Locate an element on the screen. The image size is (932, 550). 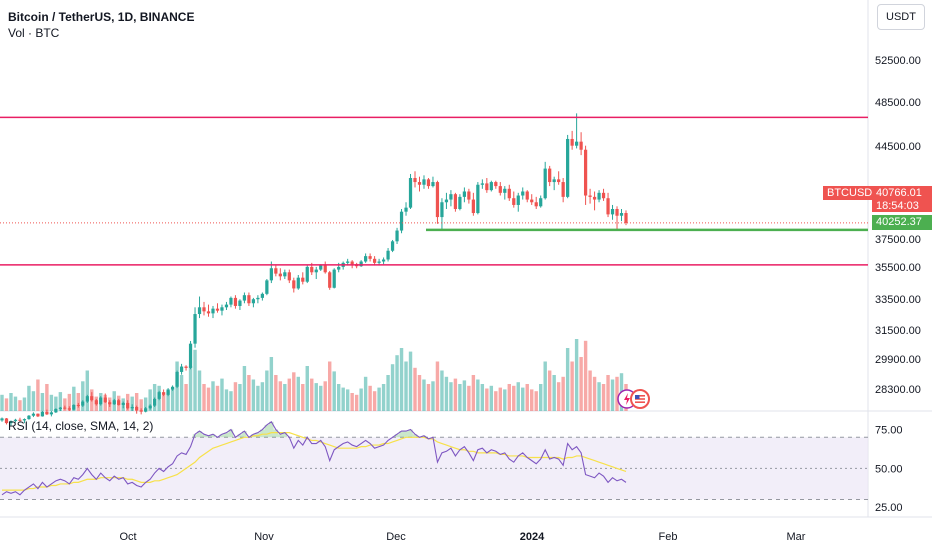
rsi-ticks: 75.00 50.00 25.00 is located at coordinates (889, 470).